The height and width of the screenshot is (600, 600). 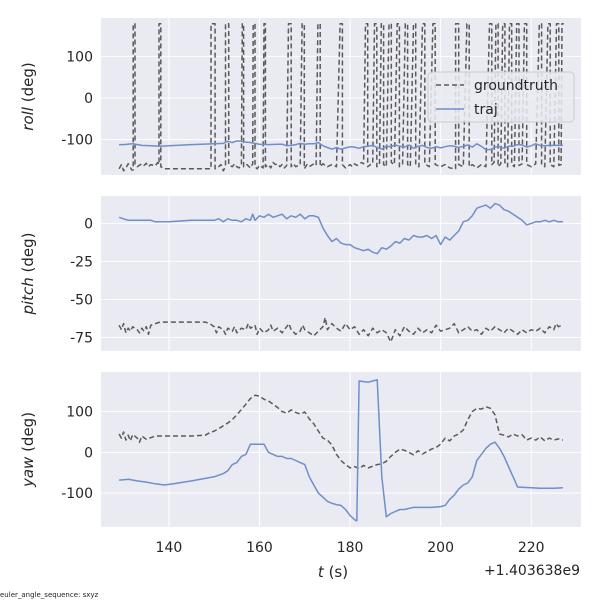 I want to click on x-tick-label: 160, so click(x=259, y=548).